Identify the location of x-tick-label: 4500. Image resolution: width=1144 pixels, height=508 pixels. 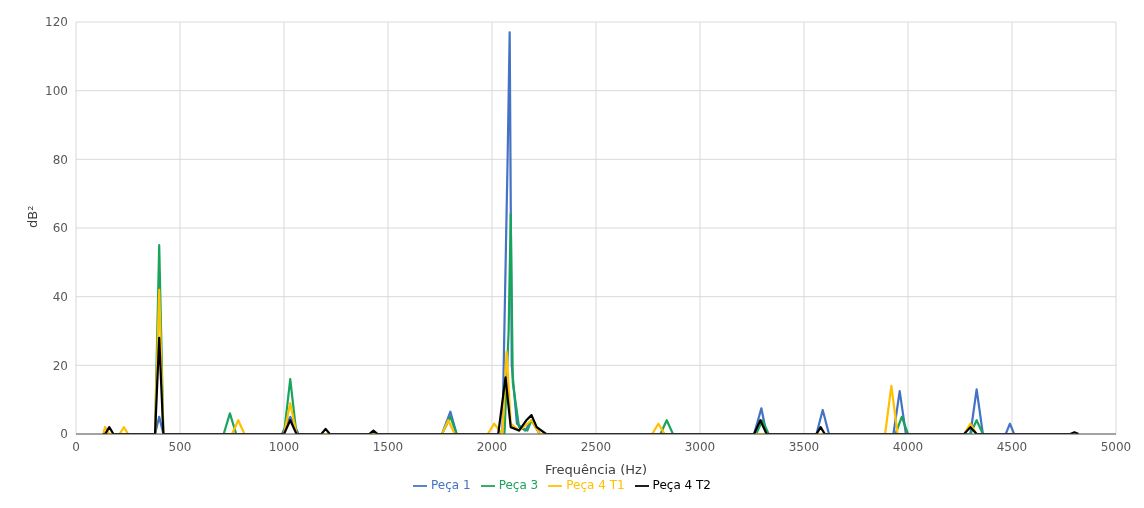
(1012, 446).